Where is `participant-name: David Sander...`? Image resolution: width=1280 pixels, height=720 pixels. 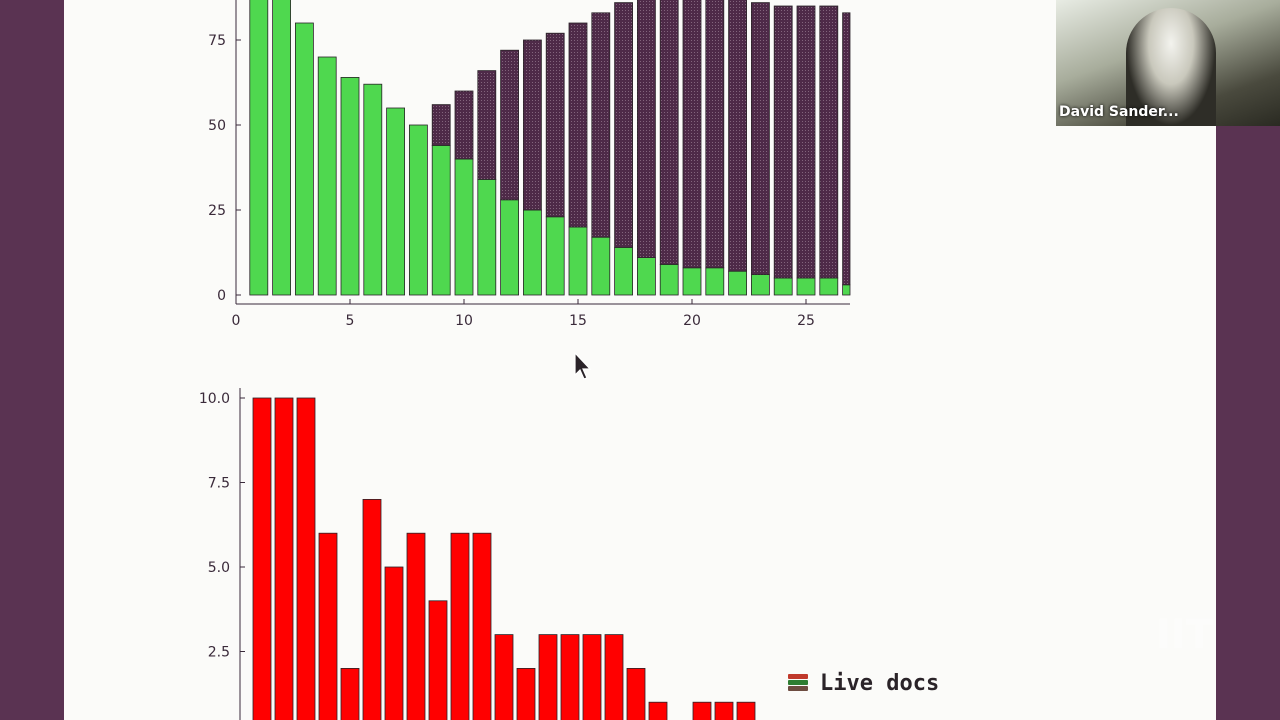 participant-name: David Sander... is located at coordinates (1119, 112).